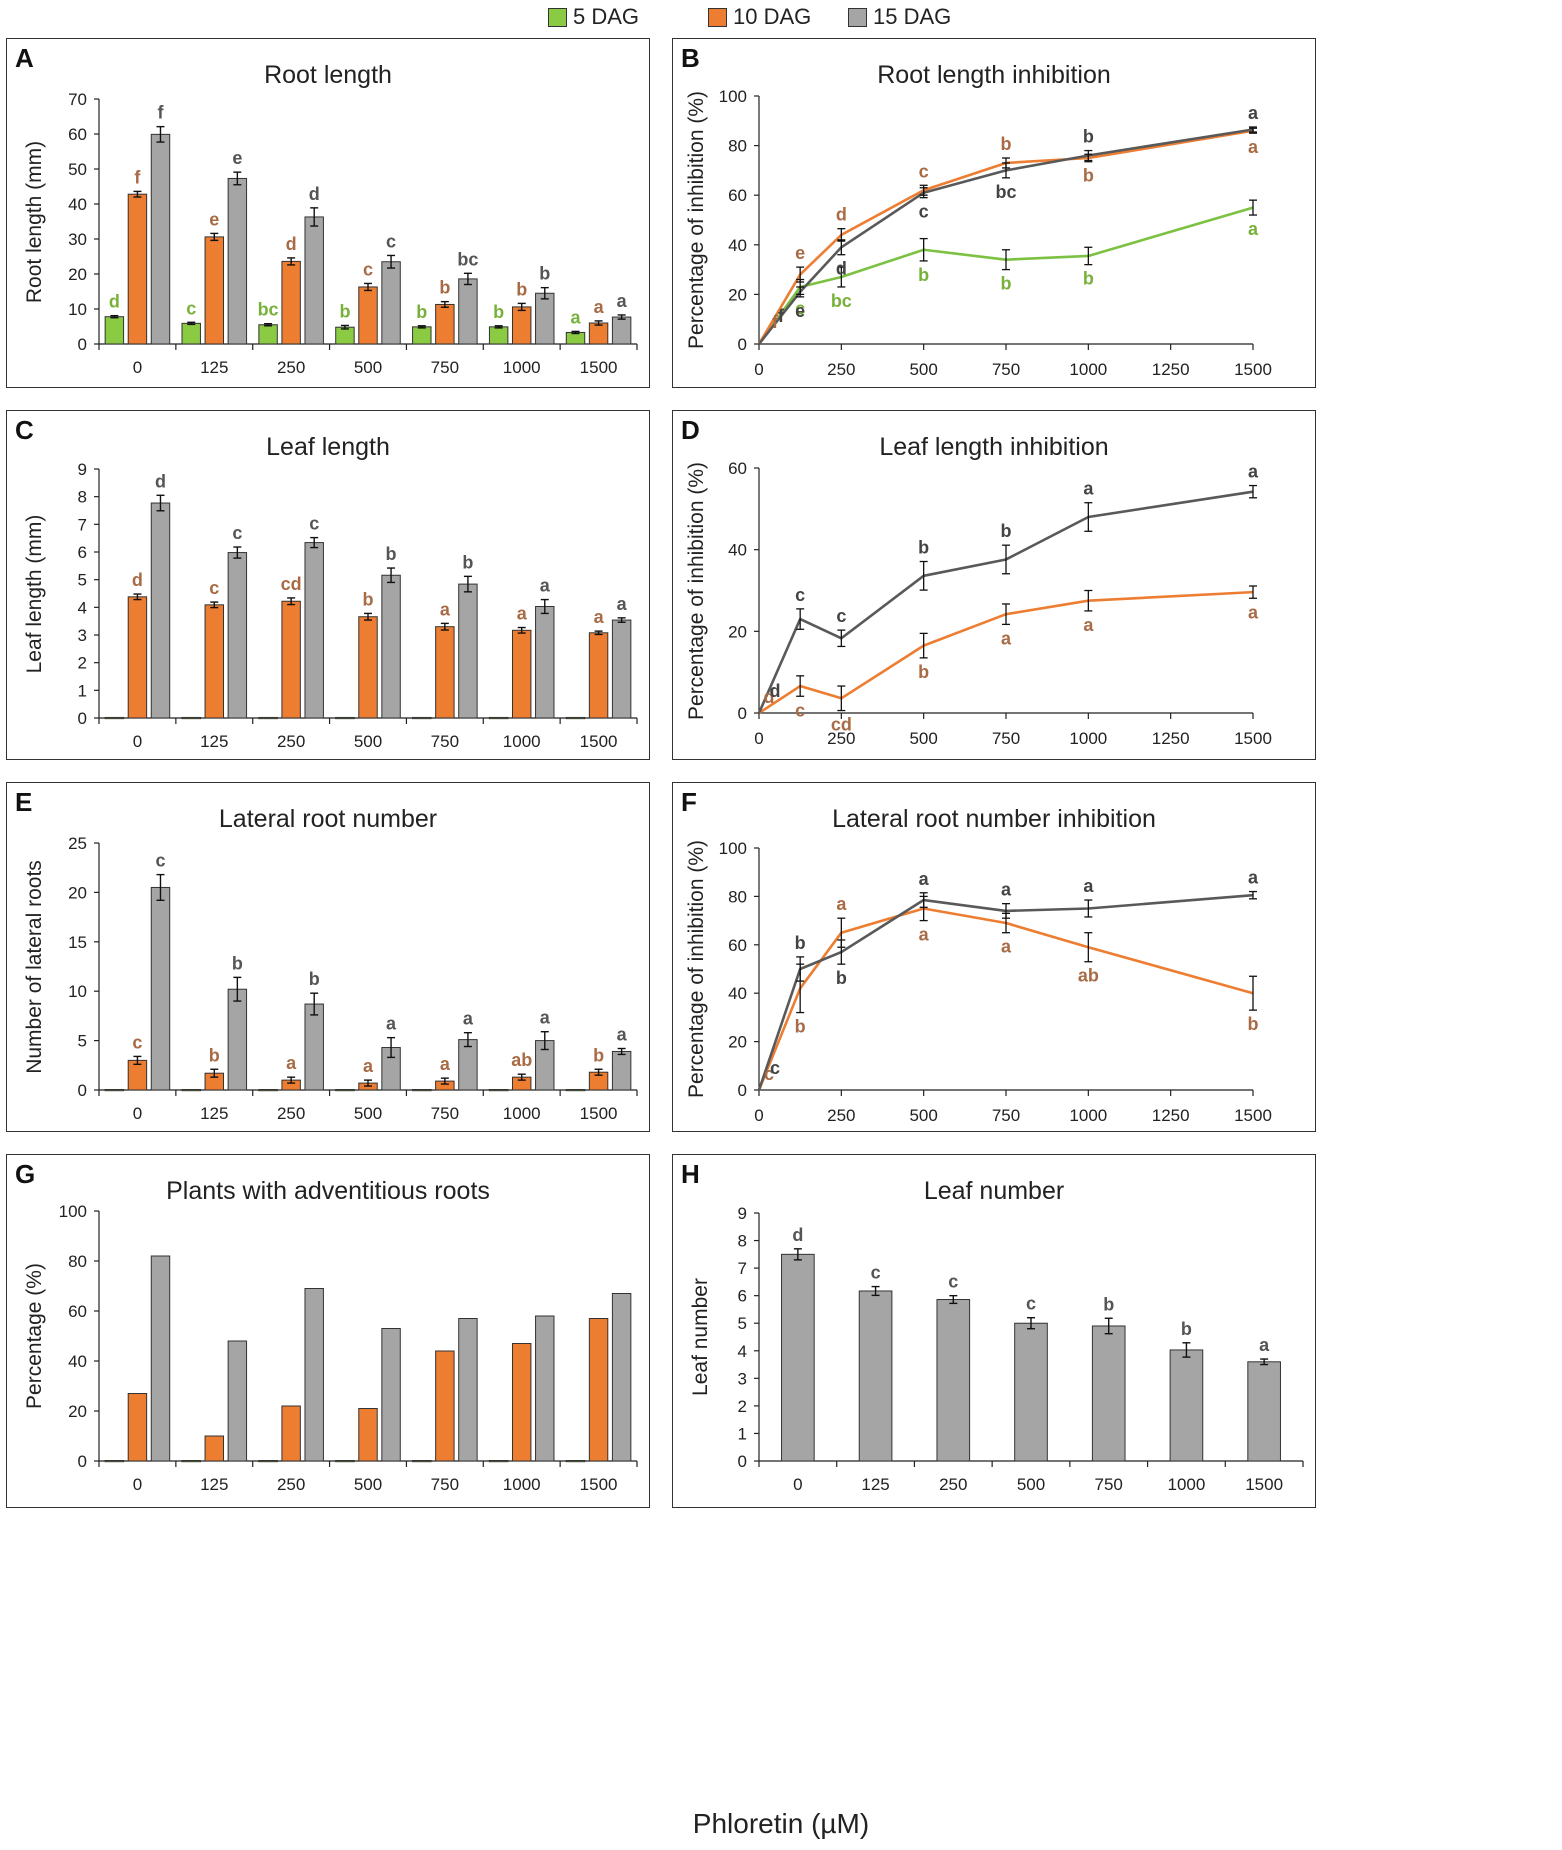 The width and height of the screenshot is (1562, 1850). Describe the element at coordinates (742, 1296) in the screenshot. I see `y-tick-label: 6` at that location.